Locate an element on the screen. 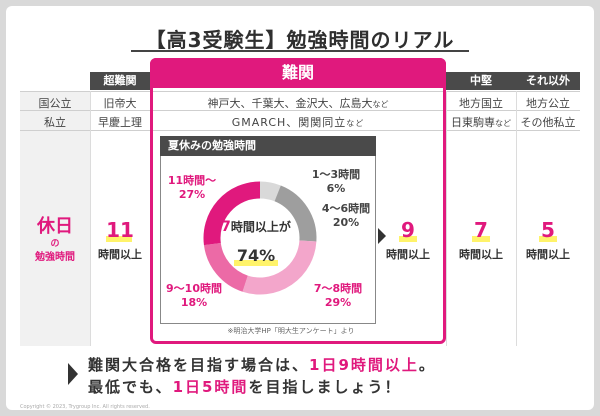 This screenshot has width=600, height=416. holiday-label: 休日 is located at coordinates (55, 226).